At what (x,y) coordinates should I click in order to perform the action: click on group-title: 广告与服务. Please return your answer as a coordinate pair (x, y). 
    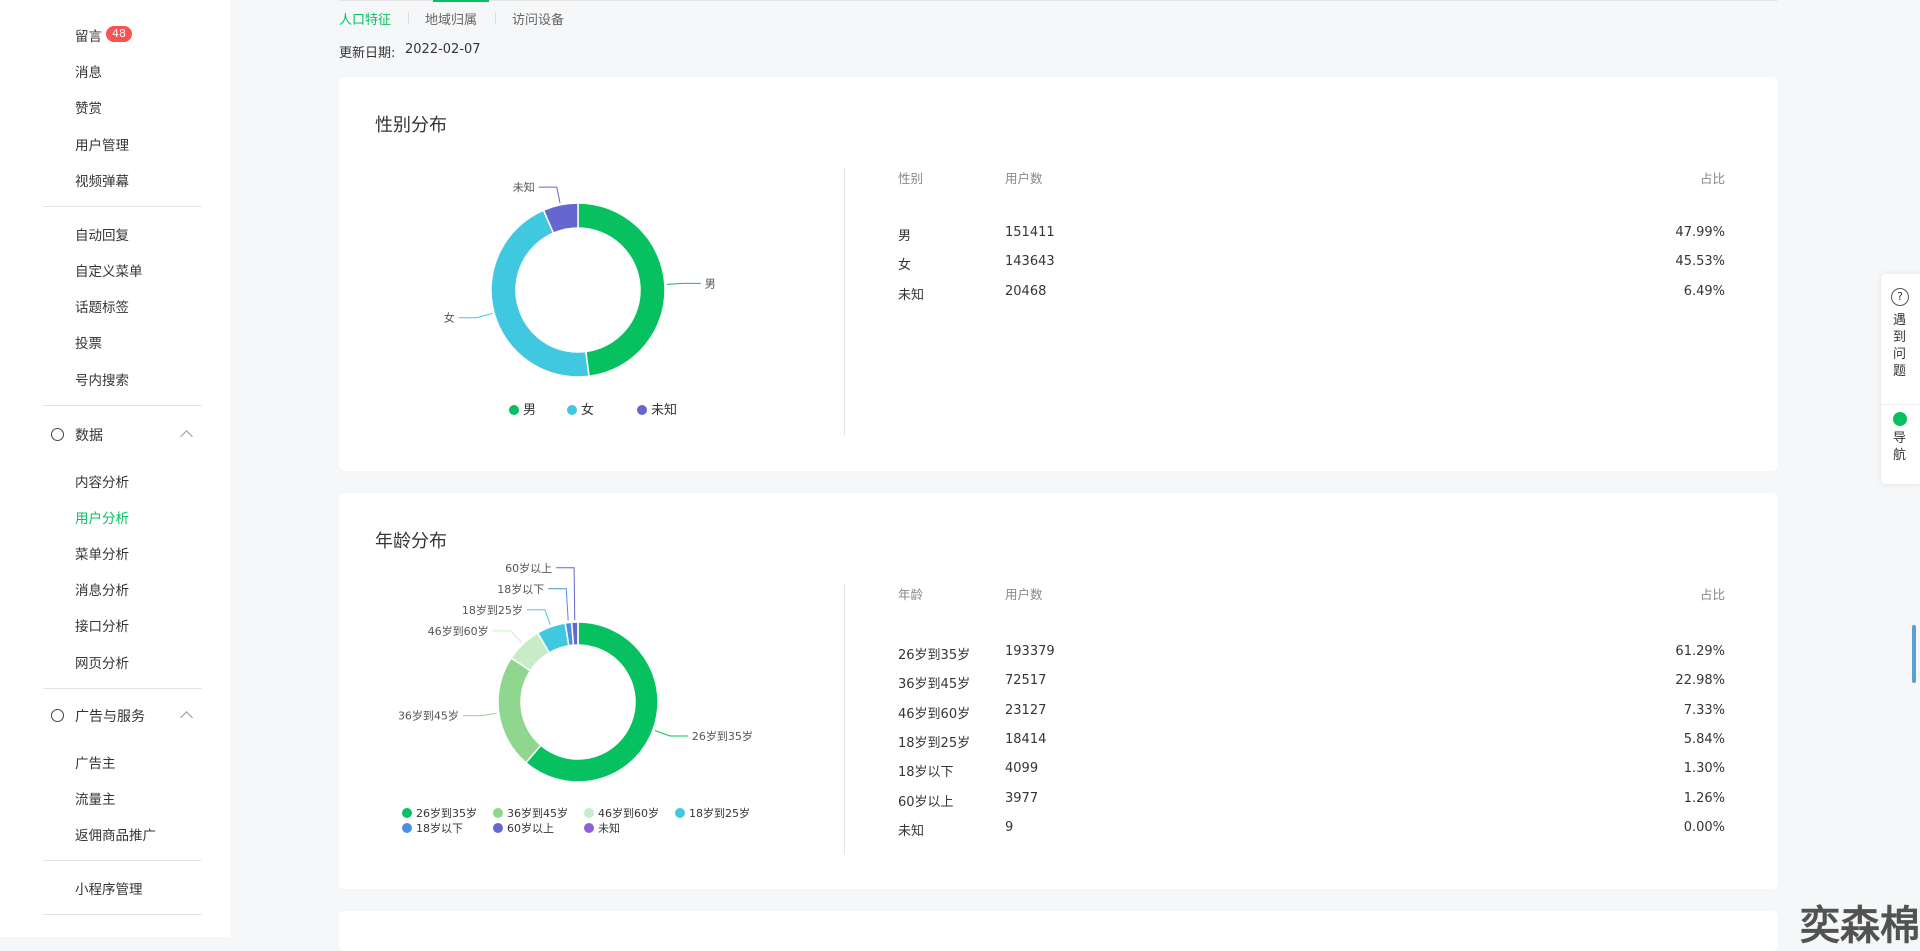
    Looking at the image, I should click on (110, 716).